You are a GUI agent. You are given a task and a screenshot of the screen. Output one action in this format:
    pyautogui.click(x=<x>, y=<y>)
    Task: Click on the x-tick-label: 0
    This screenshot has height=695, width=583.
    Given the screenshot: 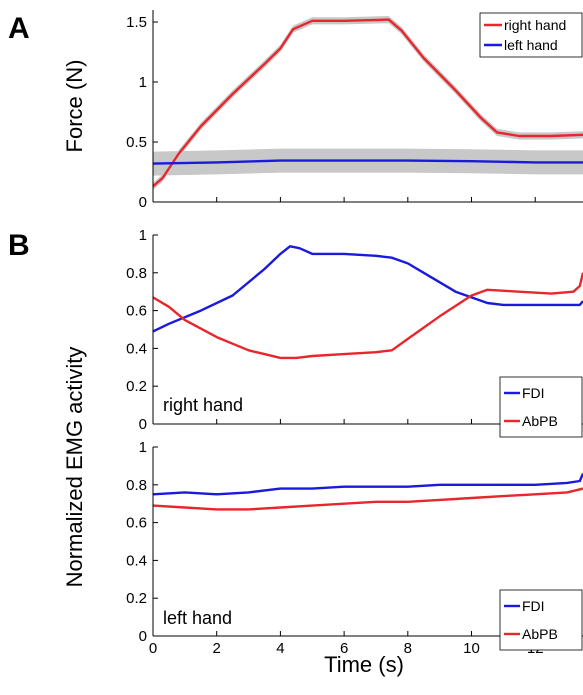 What is the action you would take?
    pyautogui.click(x=153, y=648)
    